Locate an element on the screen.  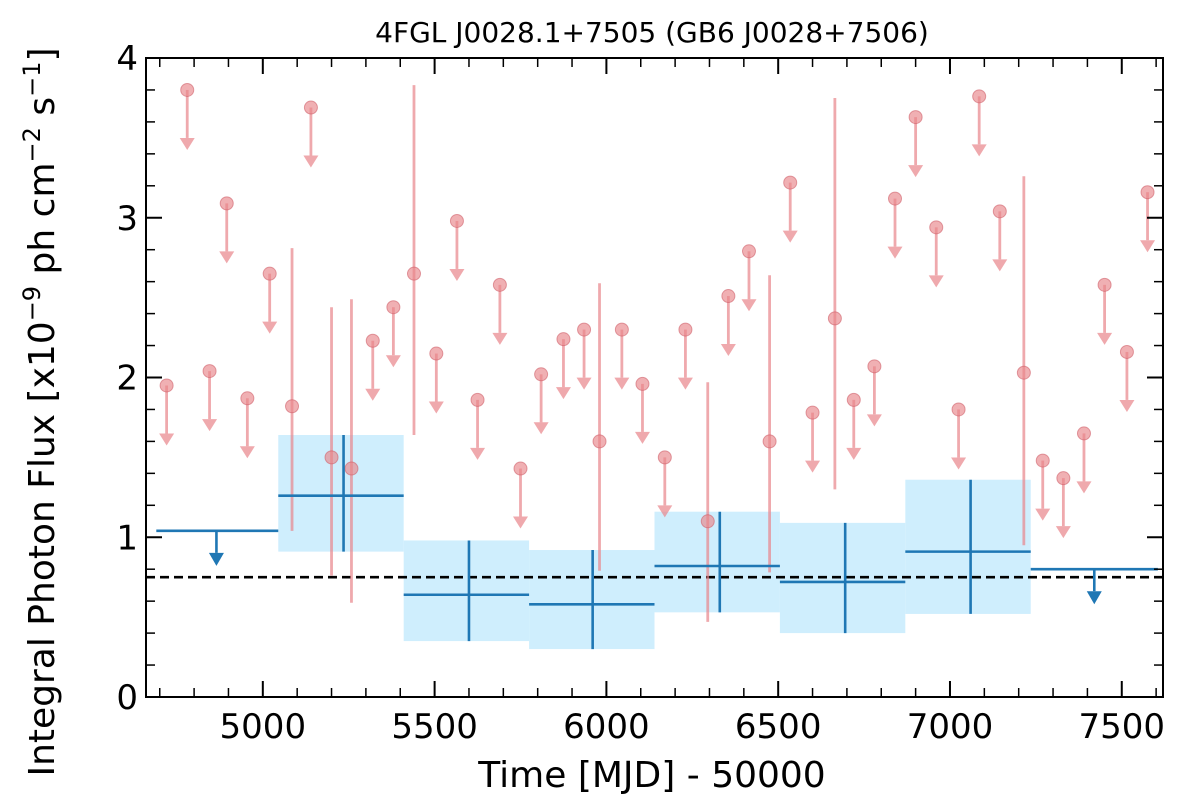
y-axis-label-main: Integral Photon Flux [x10 is located at coordinates (42, 548).